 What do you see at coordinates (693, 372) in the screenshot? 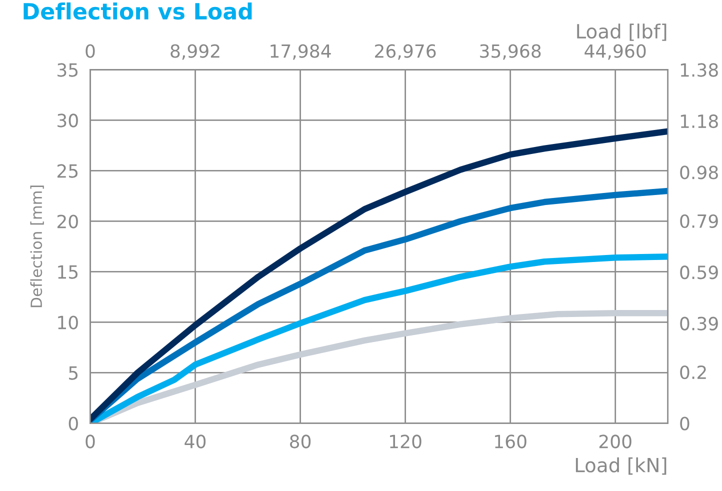
I see `y2-tick-label: 0.2` at bounding box center [693, 372].